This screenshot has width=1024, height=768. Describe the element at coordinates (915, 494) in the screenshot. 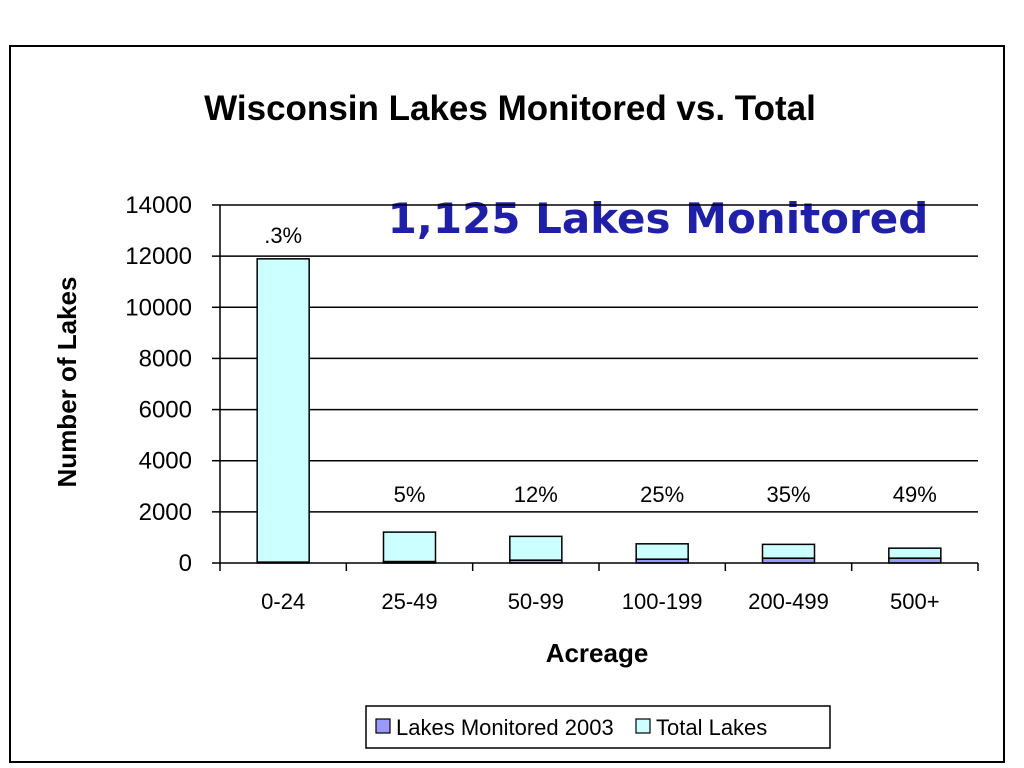

I see `bar-percent-label: 49%` at that location.